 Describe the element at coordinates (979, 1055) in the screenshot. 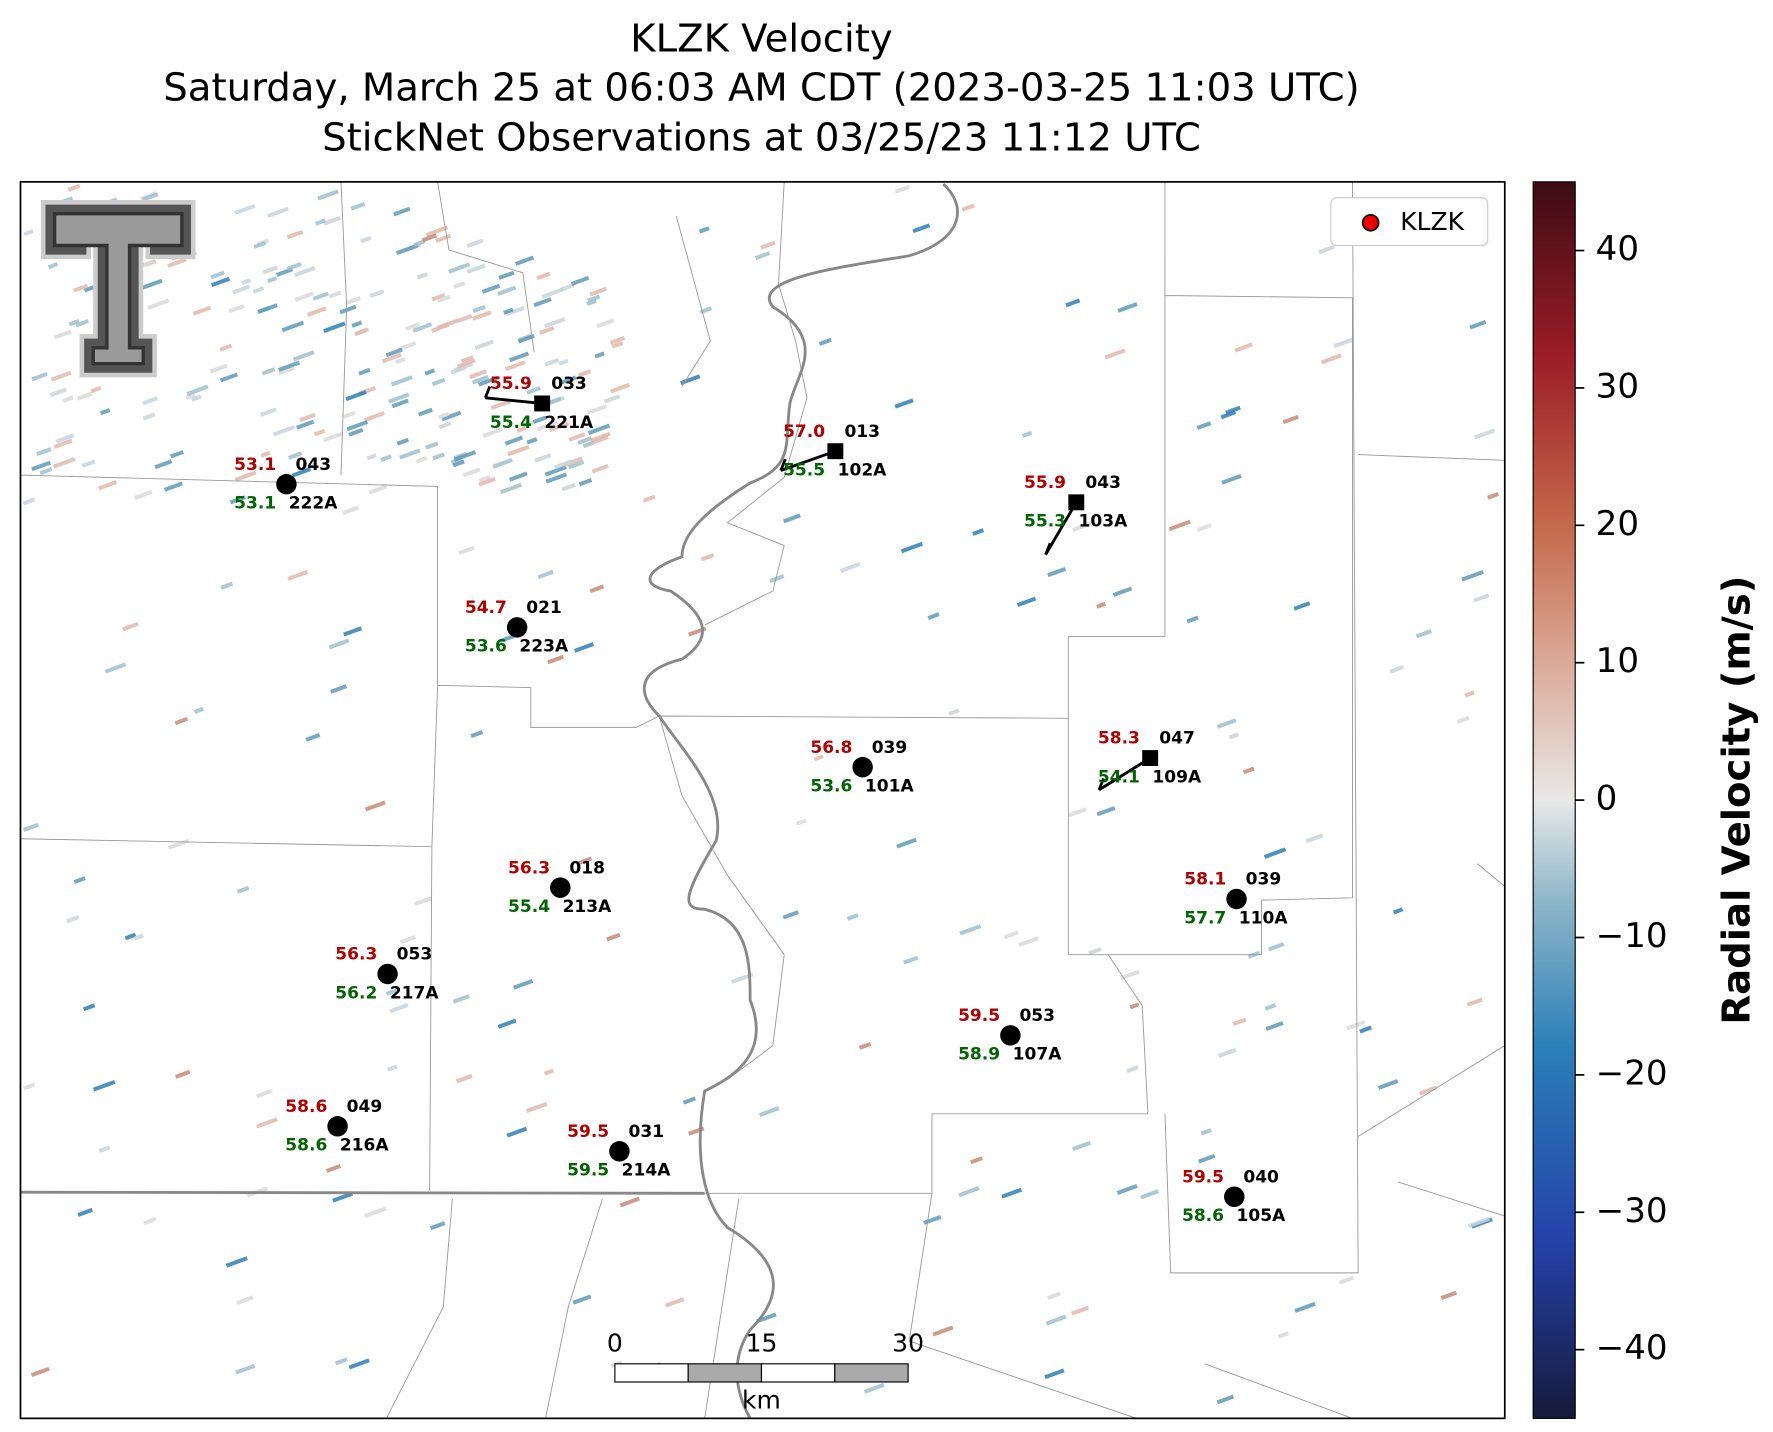

I see `dewpoint: 58.9` at that location.